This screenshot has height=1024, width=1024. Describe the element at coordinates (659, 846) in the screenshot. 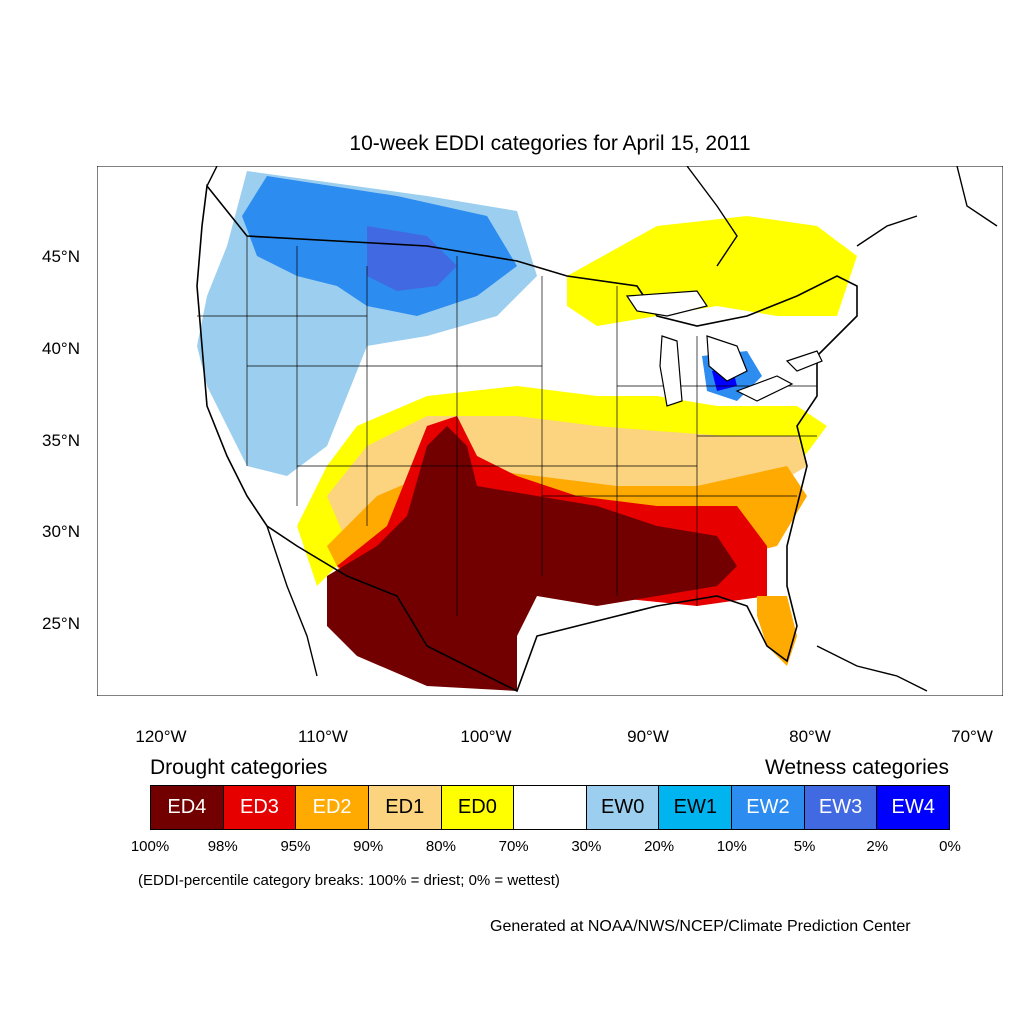

I see `legend-break-label: 20%` at that location.